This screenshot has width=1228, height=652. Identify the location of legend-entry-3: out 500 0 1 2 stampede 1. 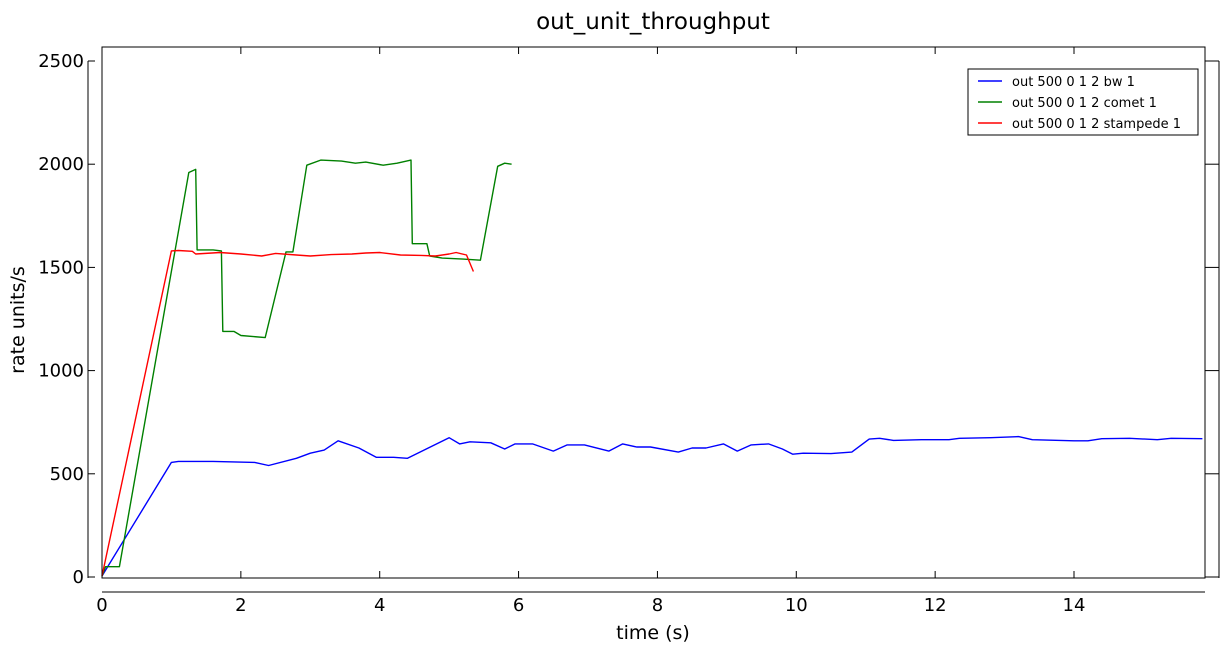
(1096, 124).